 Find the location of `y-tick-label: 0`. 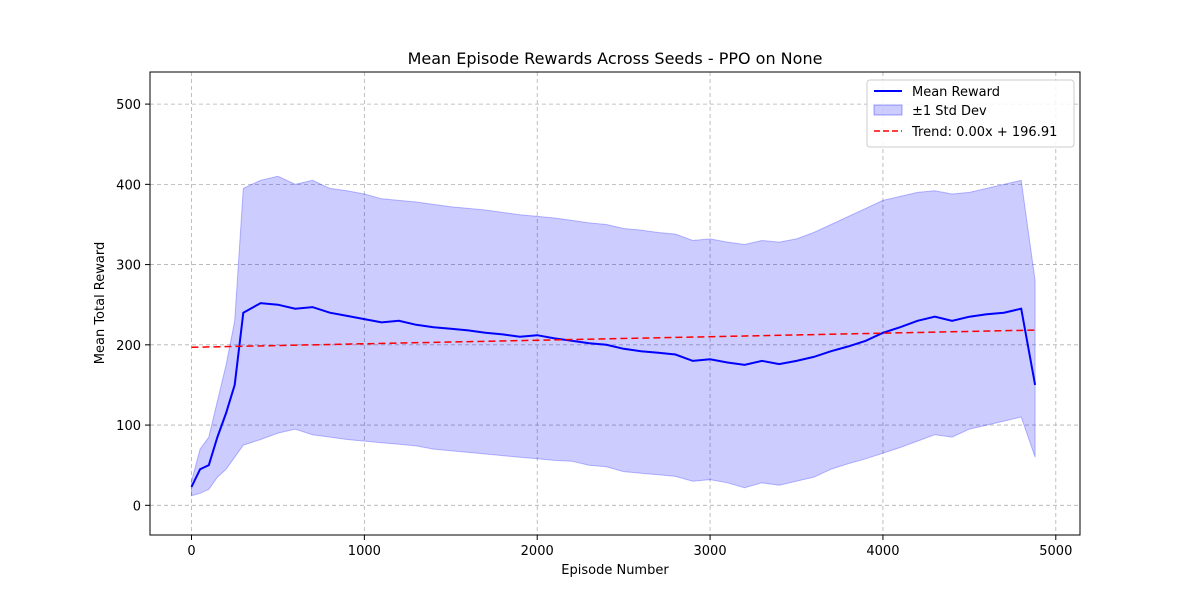

y-tick-label: 0 is located at coordinates (137, 506).